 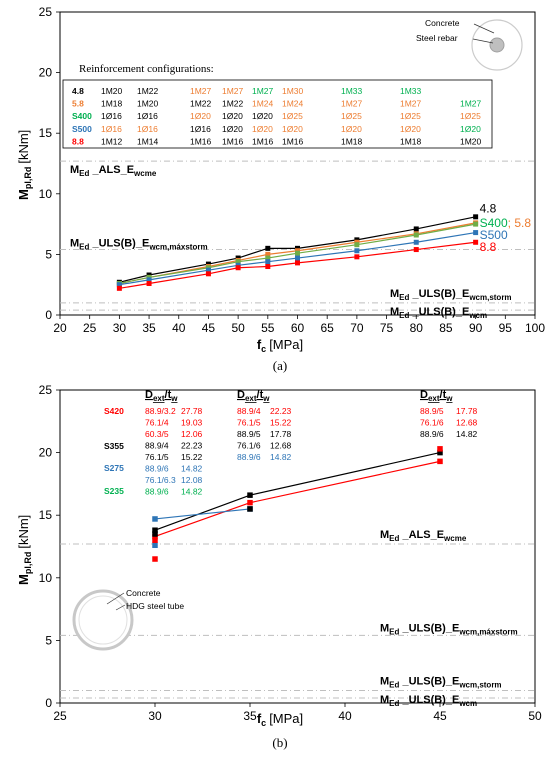 What do you see at coordinates (293, 91) in the screenshot?
I see `table-cell: 1M30` at bounding box center [293, 91].